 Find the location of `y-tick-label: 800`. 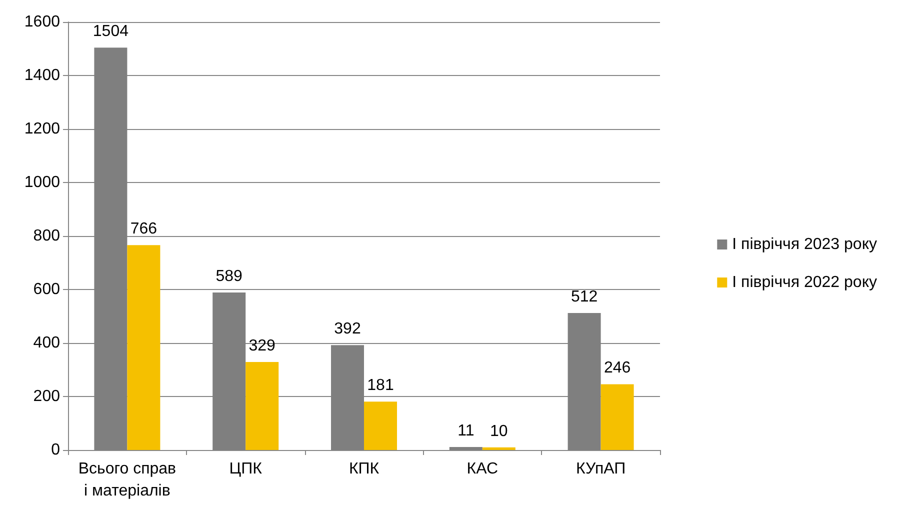

y-tick-label: 800 is located at coordinates (46, 236).